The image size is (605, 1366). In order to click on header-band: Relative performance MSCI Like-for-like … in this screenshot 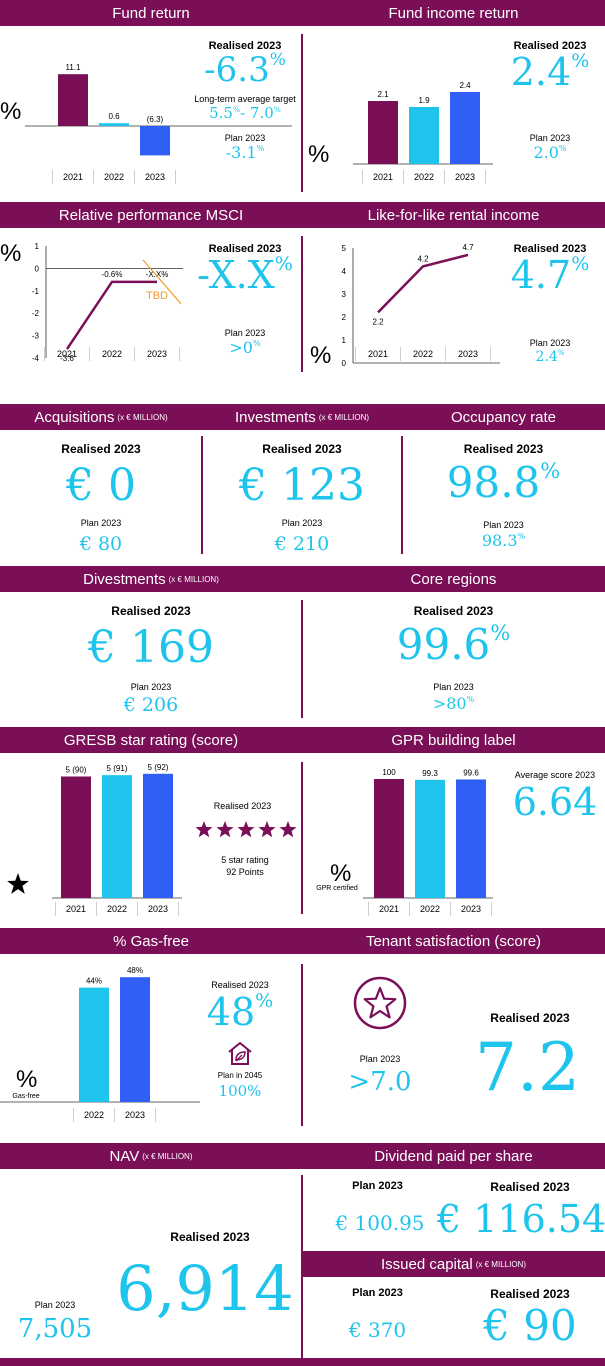, I will do `click(302, 215)`.